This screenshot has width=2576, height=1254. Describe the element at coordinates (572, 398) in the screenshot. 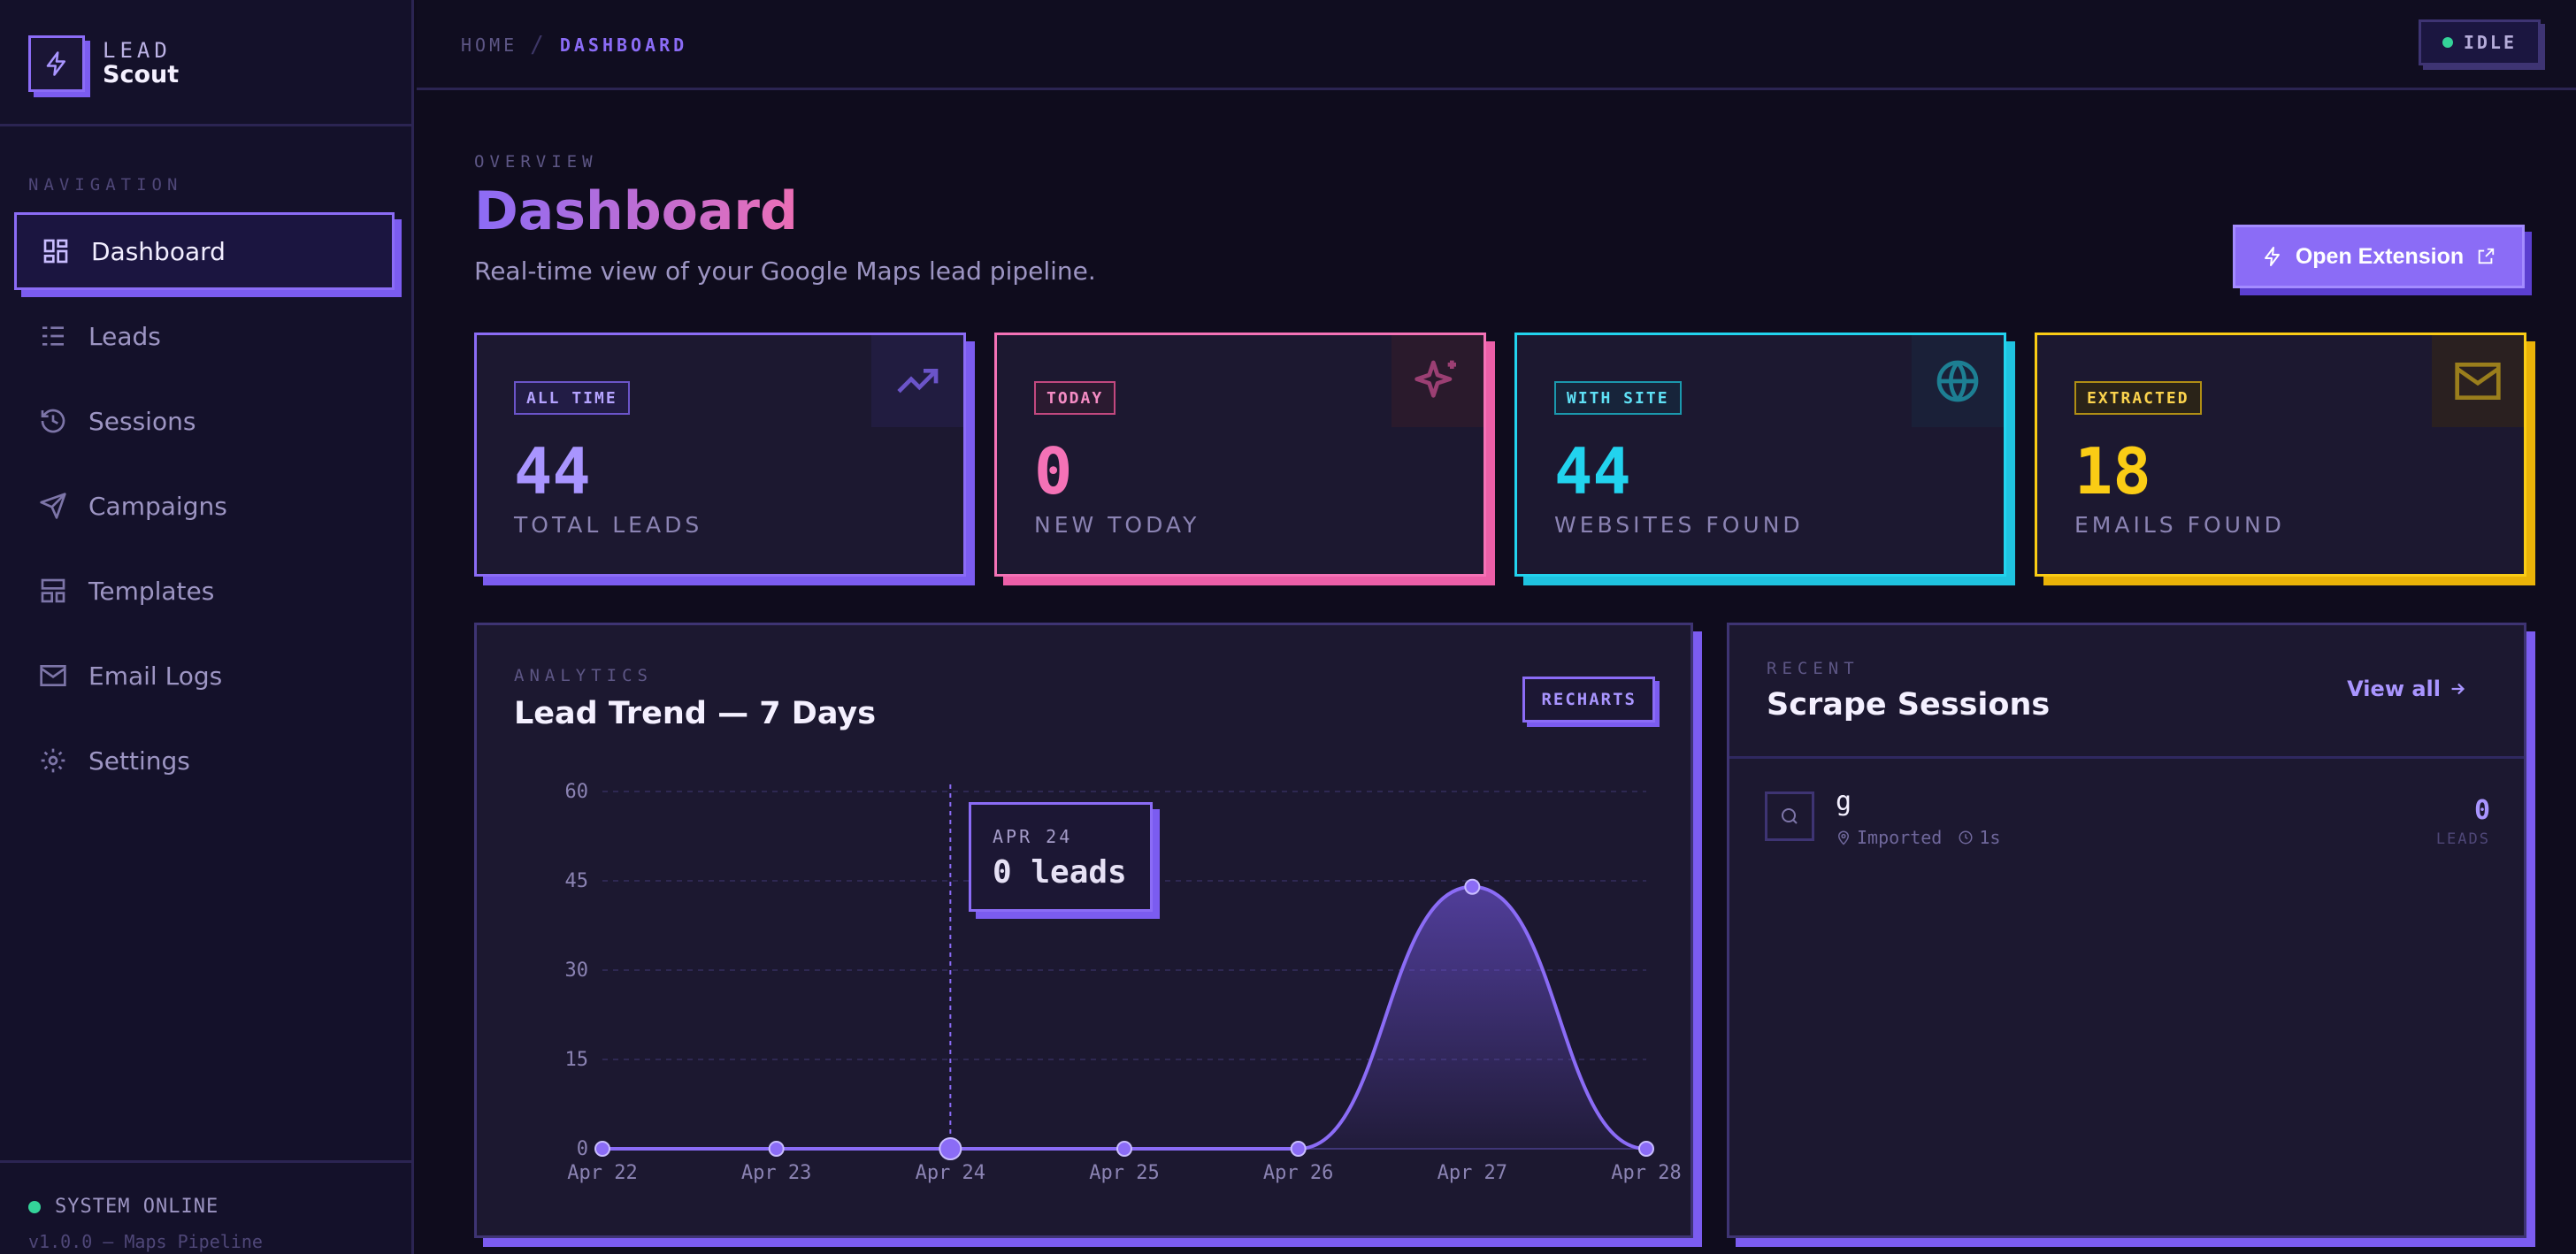

I see `stat-badge: ALL TIME` at that location.